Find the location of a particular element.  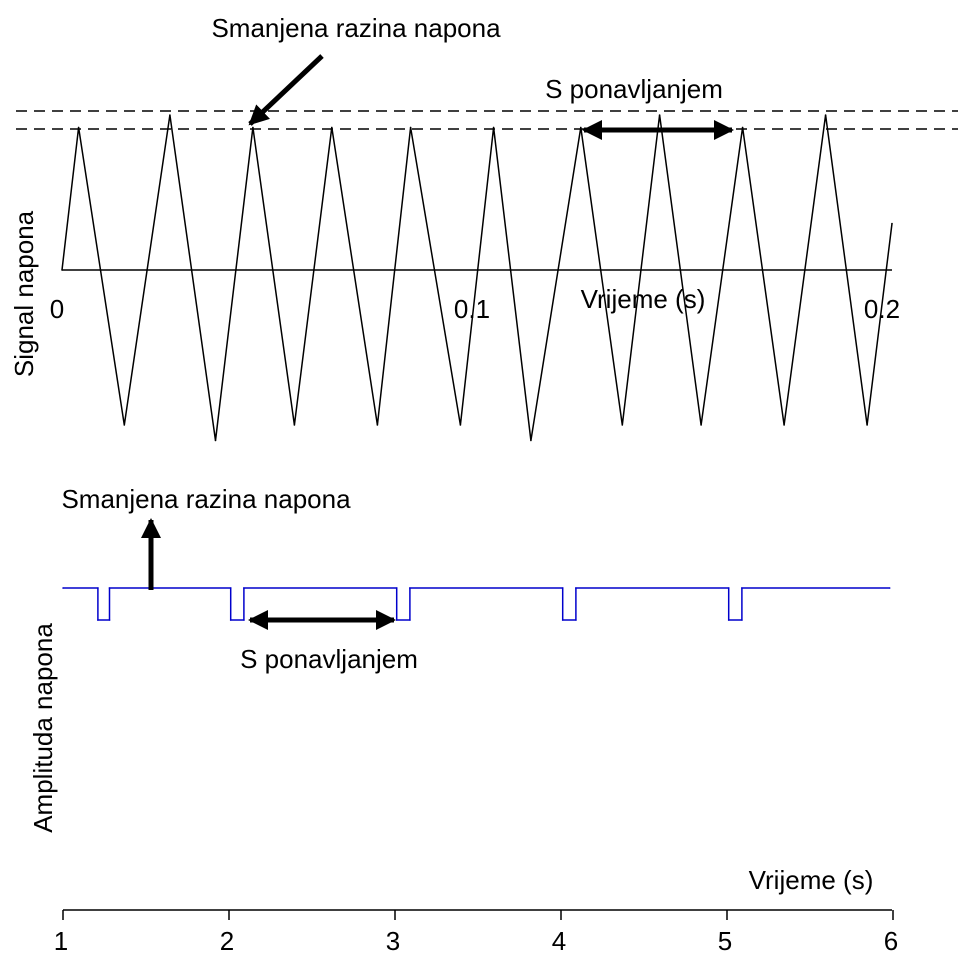

bottom-series is located at coordinates (476, 604).